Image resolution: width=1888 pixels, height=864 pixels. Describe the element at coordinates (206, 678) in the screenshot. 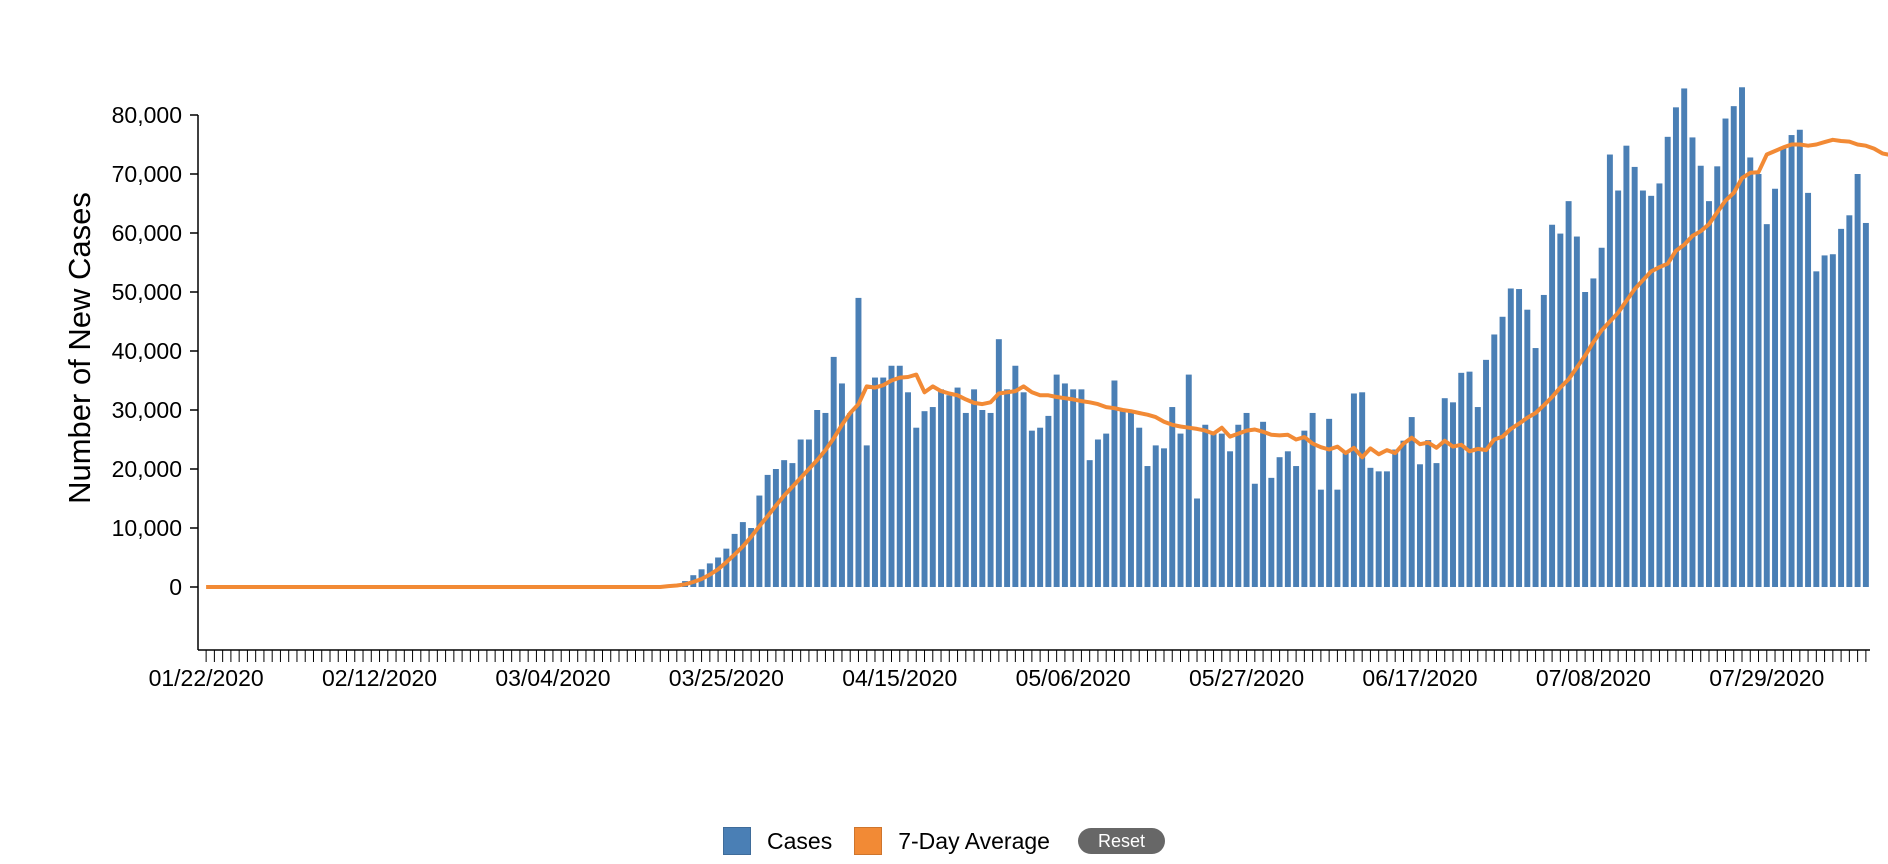

I see `x-tick-label: 01/22/2020` at that location.